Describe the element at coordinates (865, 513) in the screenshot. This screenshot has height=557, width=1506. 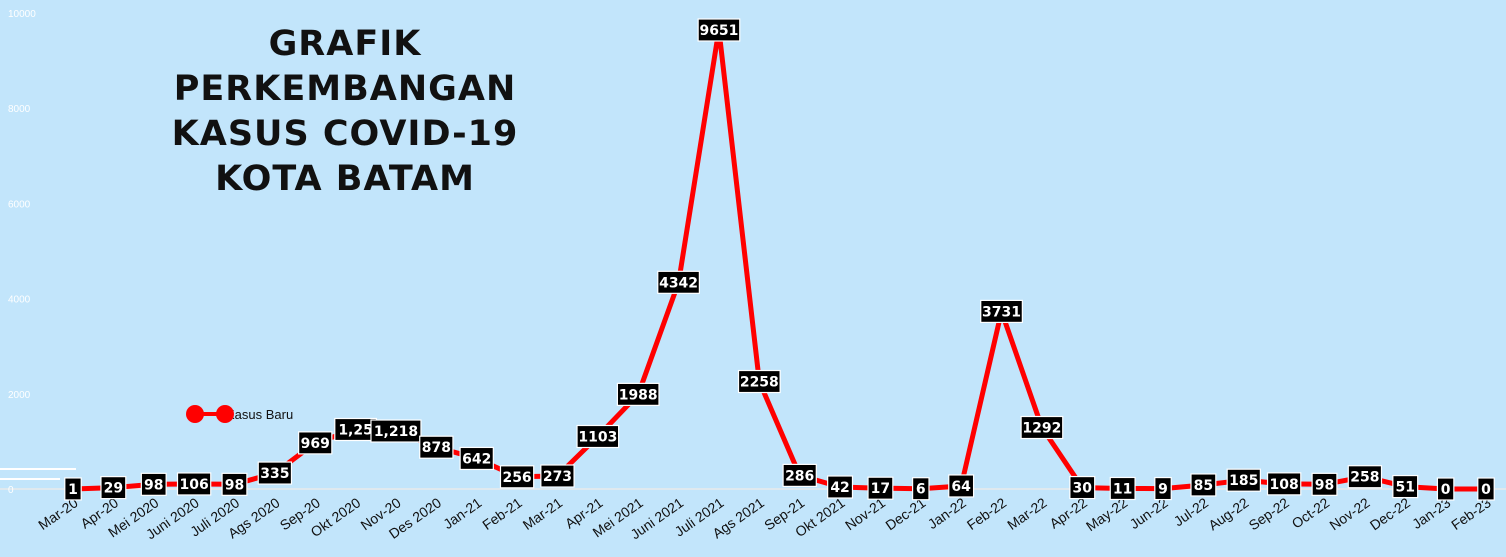
I see `x-tick-label: Nov-21` at that location.